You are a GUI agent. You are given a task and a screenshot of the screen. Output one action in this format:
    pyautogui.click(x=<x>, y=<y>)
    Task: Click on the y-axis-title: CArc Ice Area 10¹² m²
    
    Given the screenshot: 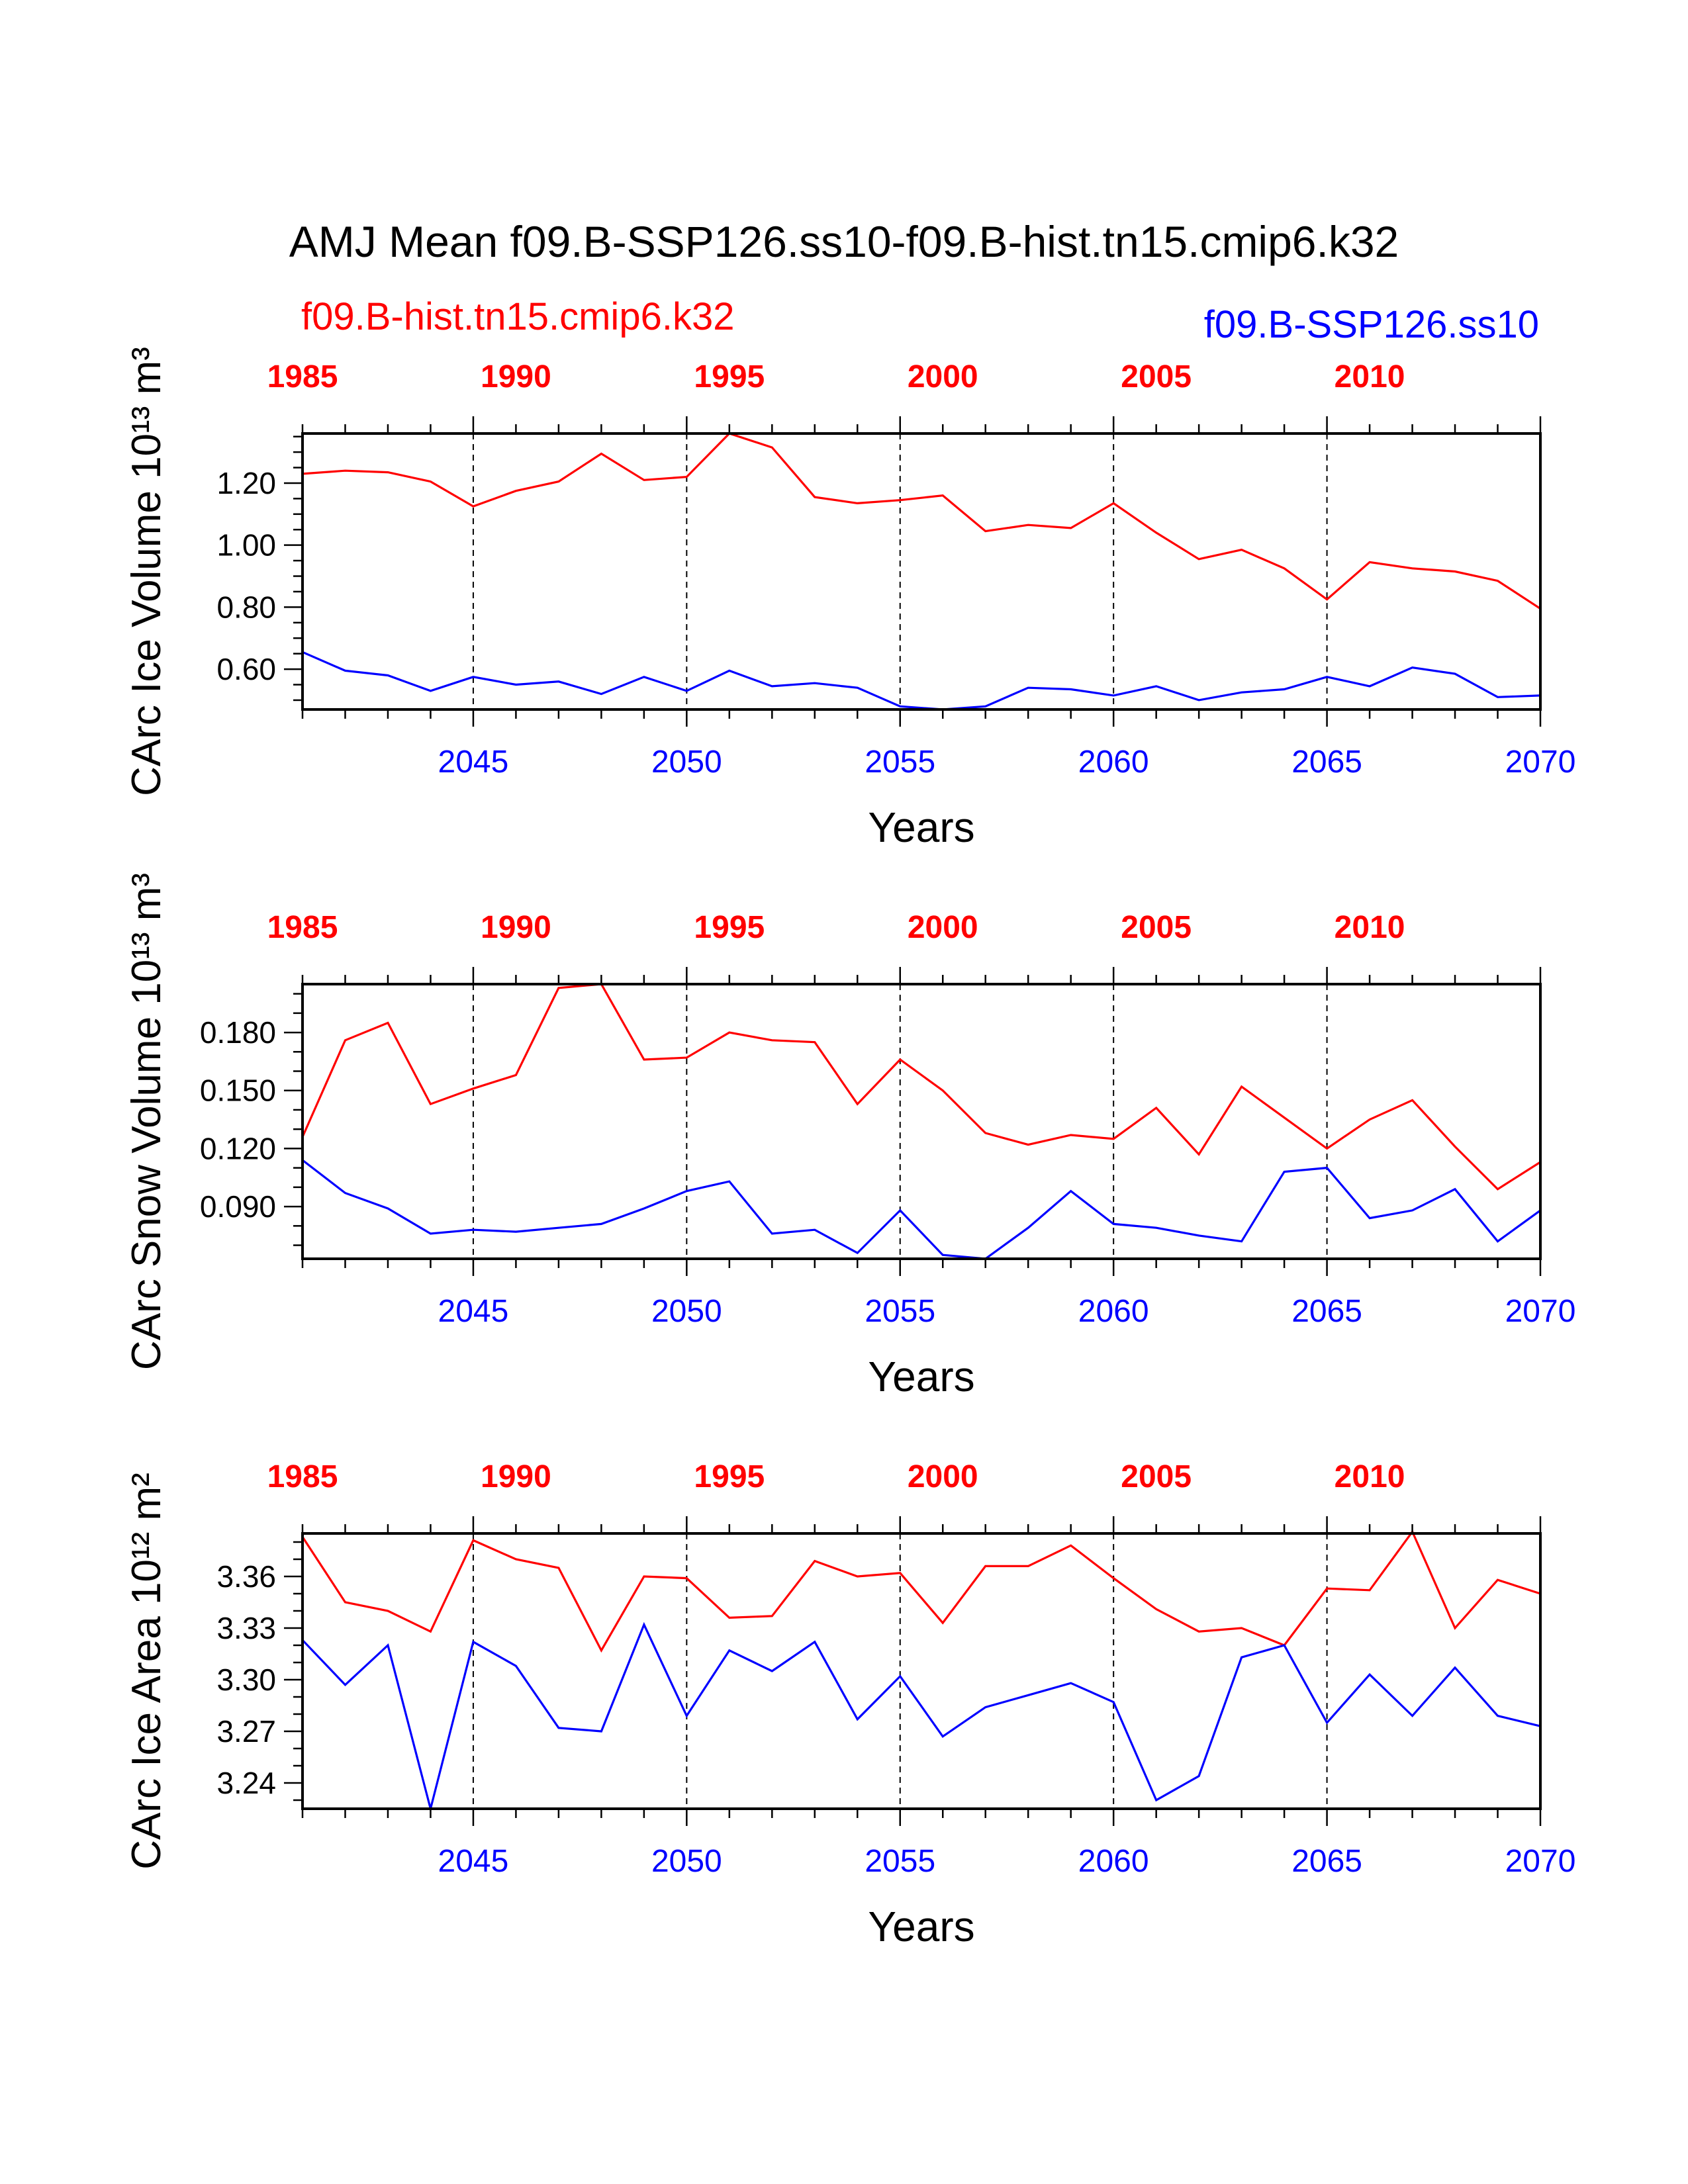 What is the action you would take?
    pyautogui.click(x=146, y=1671)
    